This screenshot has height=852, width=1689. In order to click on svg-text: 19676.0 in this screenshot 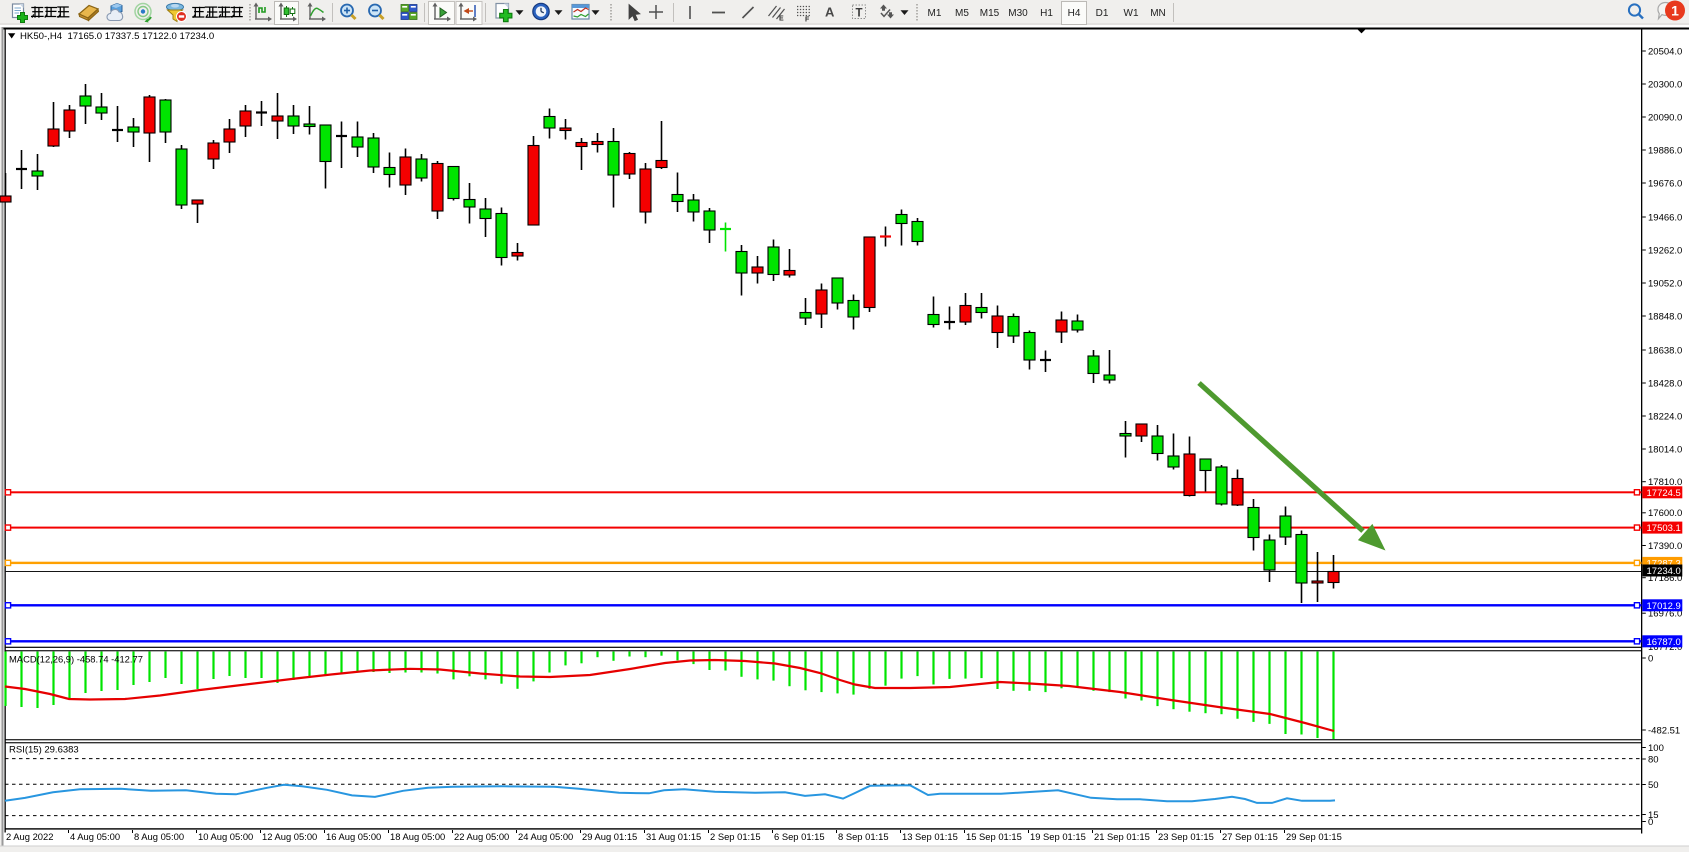, I will do `click(1665, 183)`.